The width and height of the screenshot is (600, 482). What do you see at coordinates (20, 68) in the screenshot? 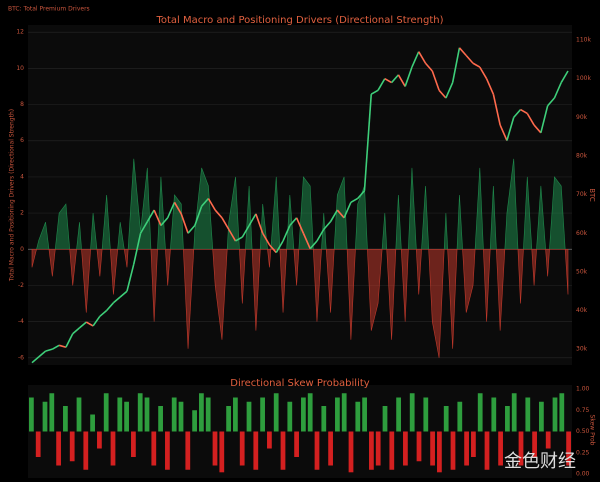
I see `y-tick-label: 10` at bounding box center [20, 68].